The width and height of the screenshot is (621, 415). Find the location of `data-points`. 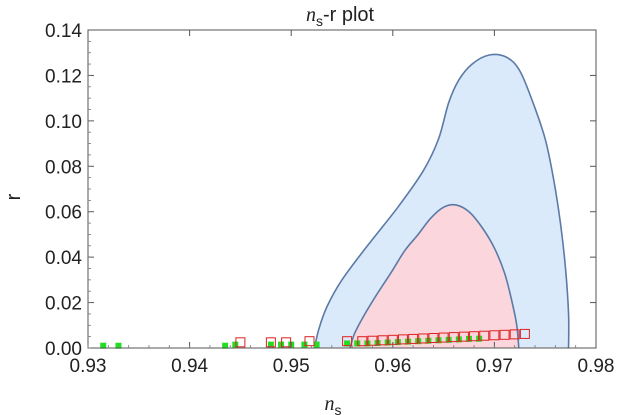

data-points is located at coordinates (315, 338).